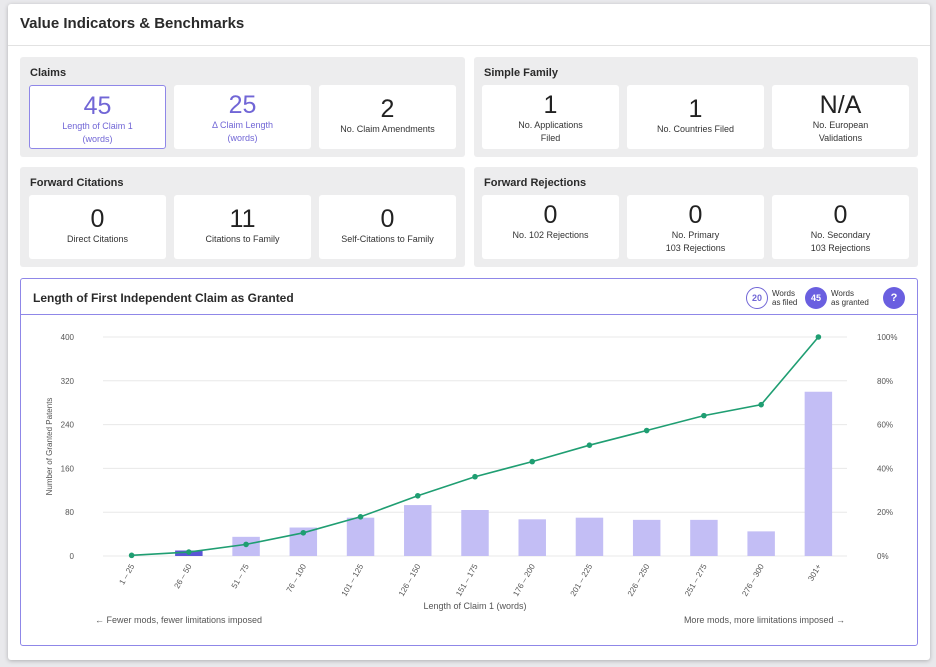 This screenshot has width=936, height=667. I want to click on claims-panel-title: Claims, so click(48, 73).